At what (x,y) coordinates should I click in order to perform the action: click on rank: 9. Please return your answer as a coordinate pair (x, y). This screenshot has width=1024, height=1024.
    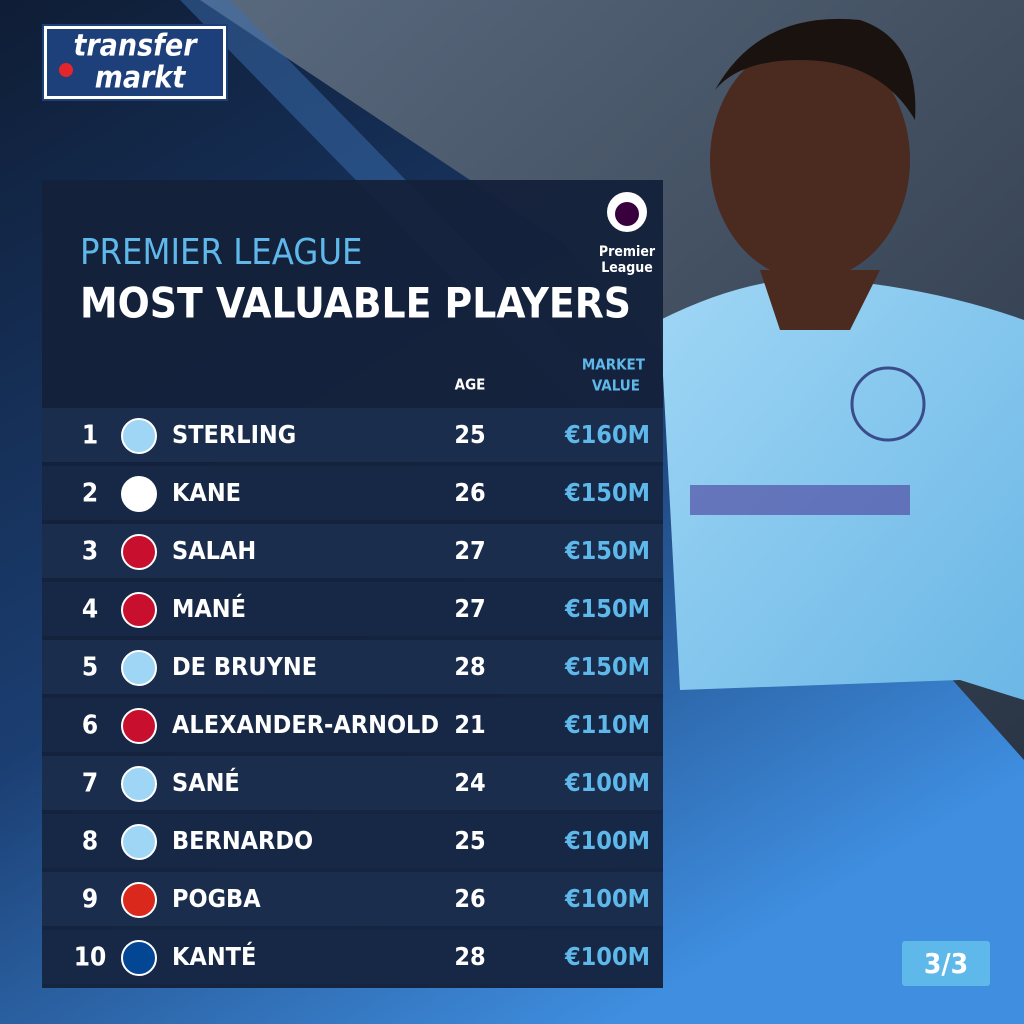
    Looking at the image, I should click on (90, 900).